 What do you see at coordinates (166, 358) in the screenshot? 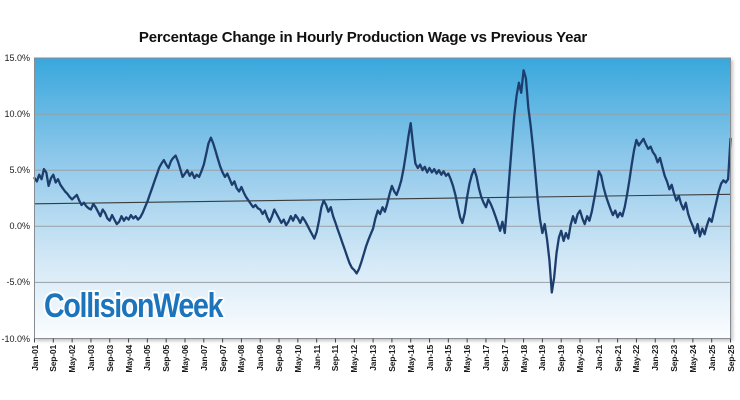
I see `x-tick-label: Sep-05` at bounding box center [166, 358].